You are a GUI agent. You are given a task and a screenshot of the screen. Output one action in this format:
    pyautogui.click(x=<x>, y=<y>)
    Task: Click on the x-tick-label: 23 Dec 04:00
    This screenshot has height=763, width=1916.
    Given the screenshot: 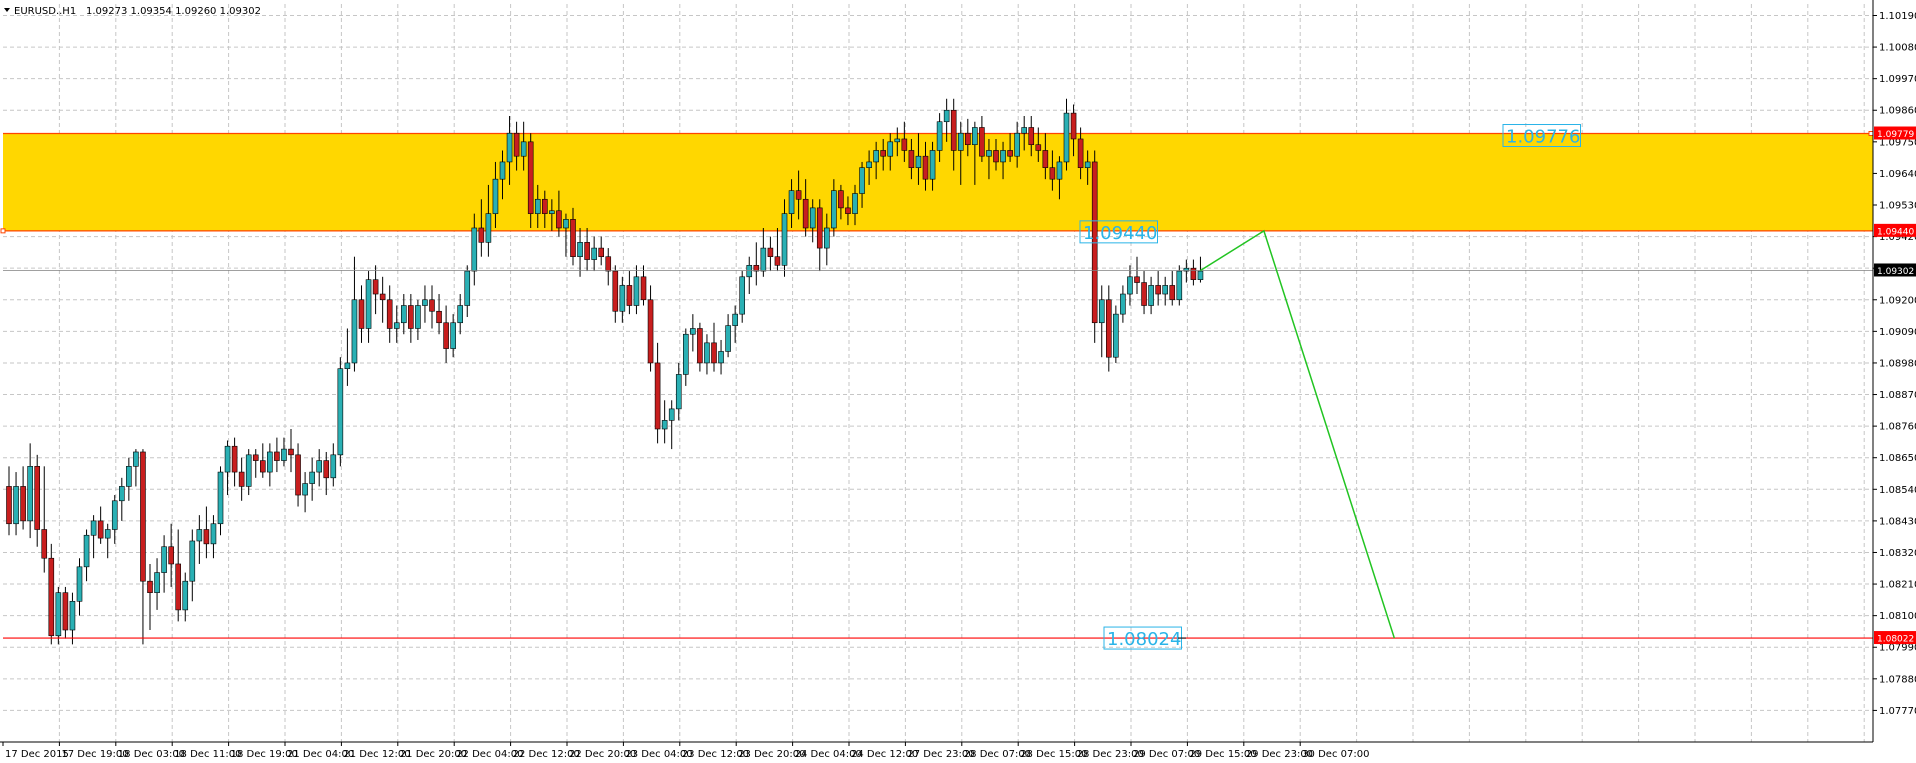 What is the action you would take?
    pyautogui.click(x=658, y=754)
    